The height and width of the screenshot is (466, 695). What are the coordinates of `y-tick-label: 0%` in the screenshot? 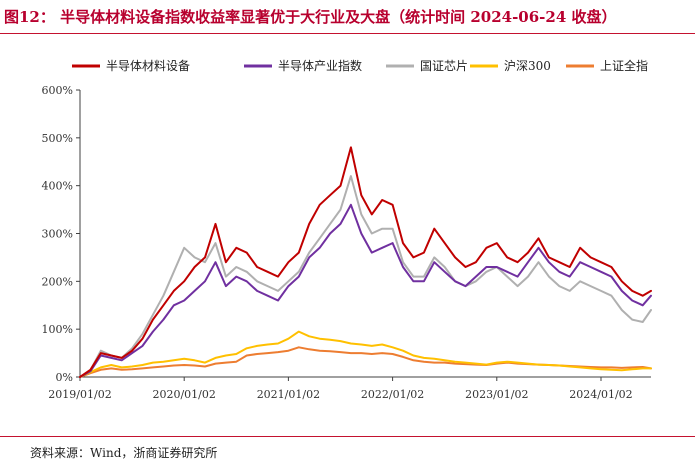 It's located at (64, 377).